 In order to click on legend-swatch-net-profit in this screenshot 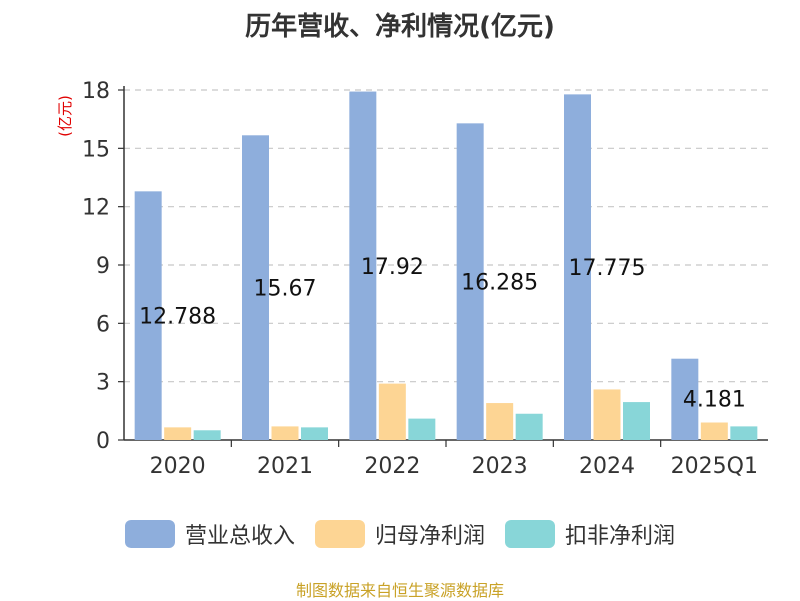, I will do `click(339, 534)`.